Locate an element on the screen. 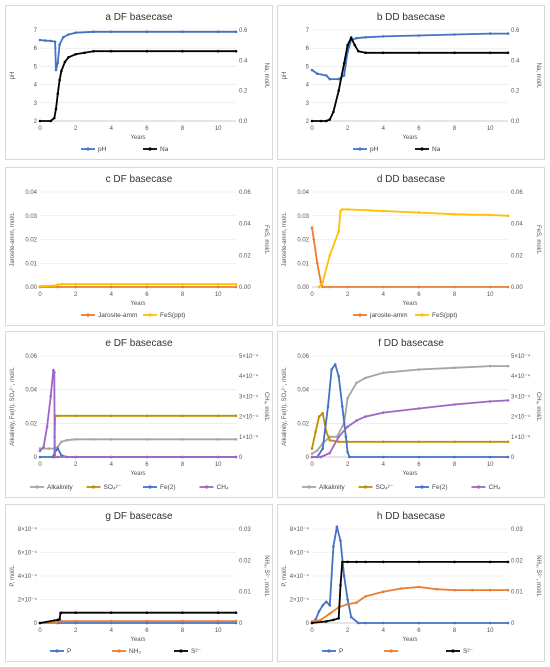  legend-item: Na is located at coordinates (428, 149).